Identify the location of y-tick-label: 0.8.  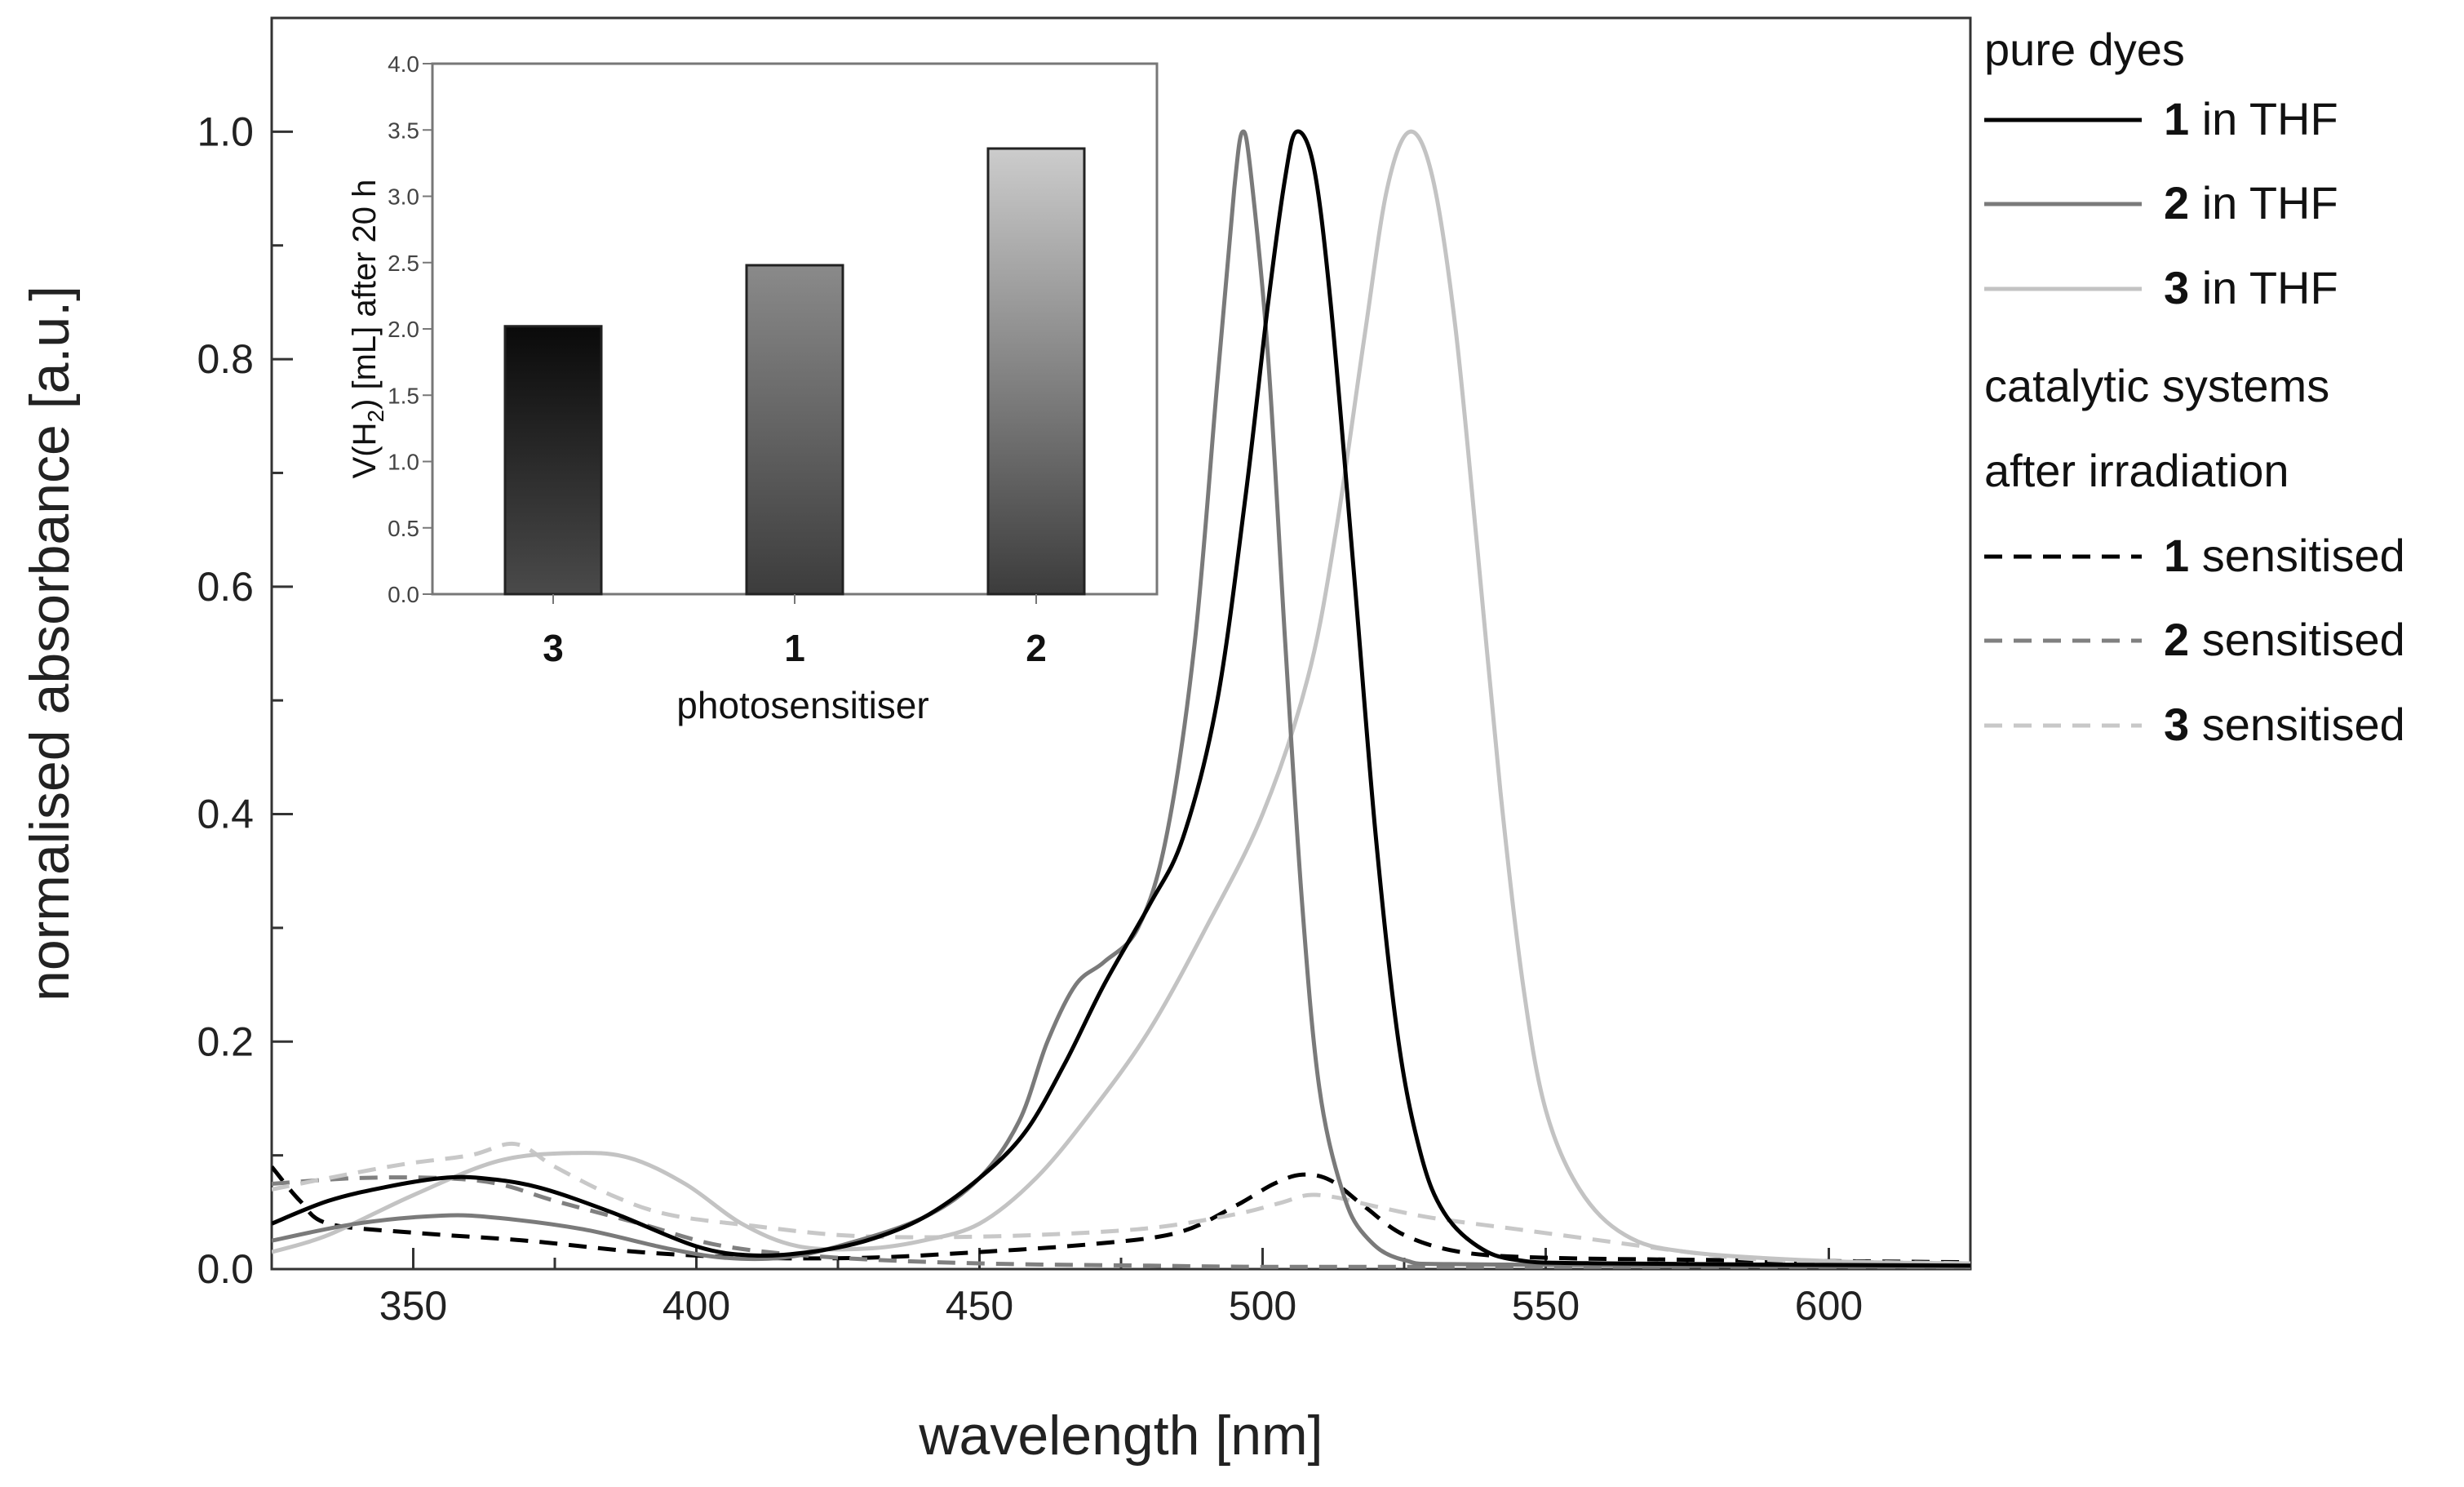
(225, 359).